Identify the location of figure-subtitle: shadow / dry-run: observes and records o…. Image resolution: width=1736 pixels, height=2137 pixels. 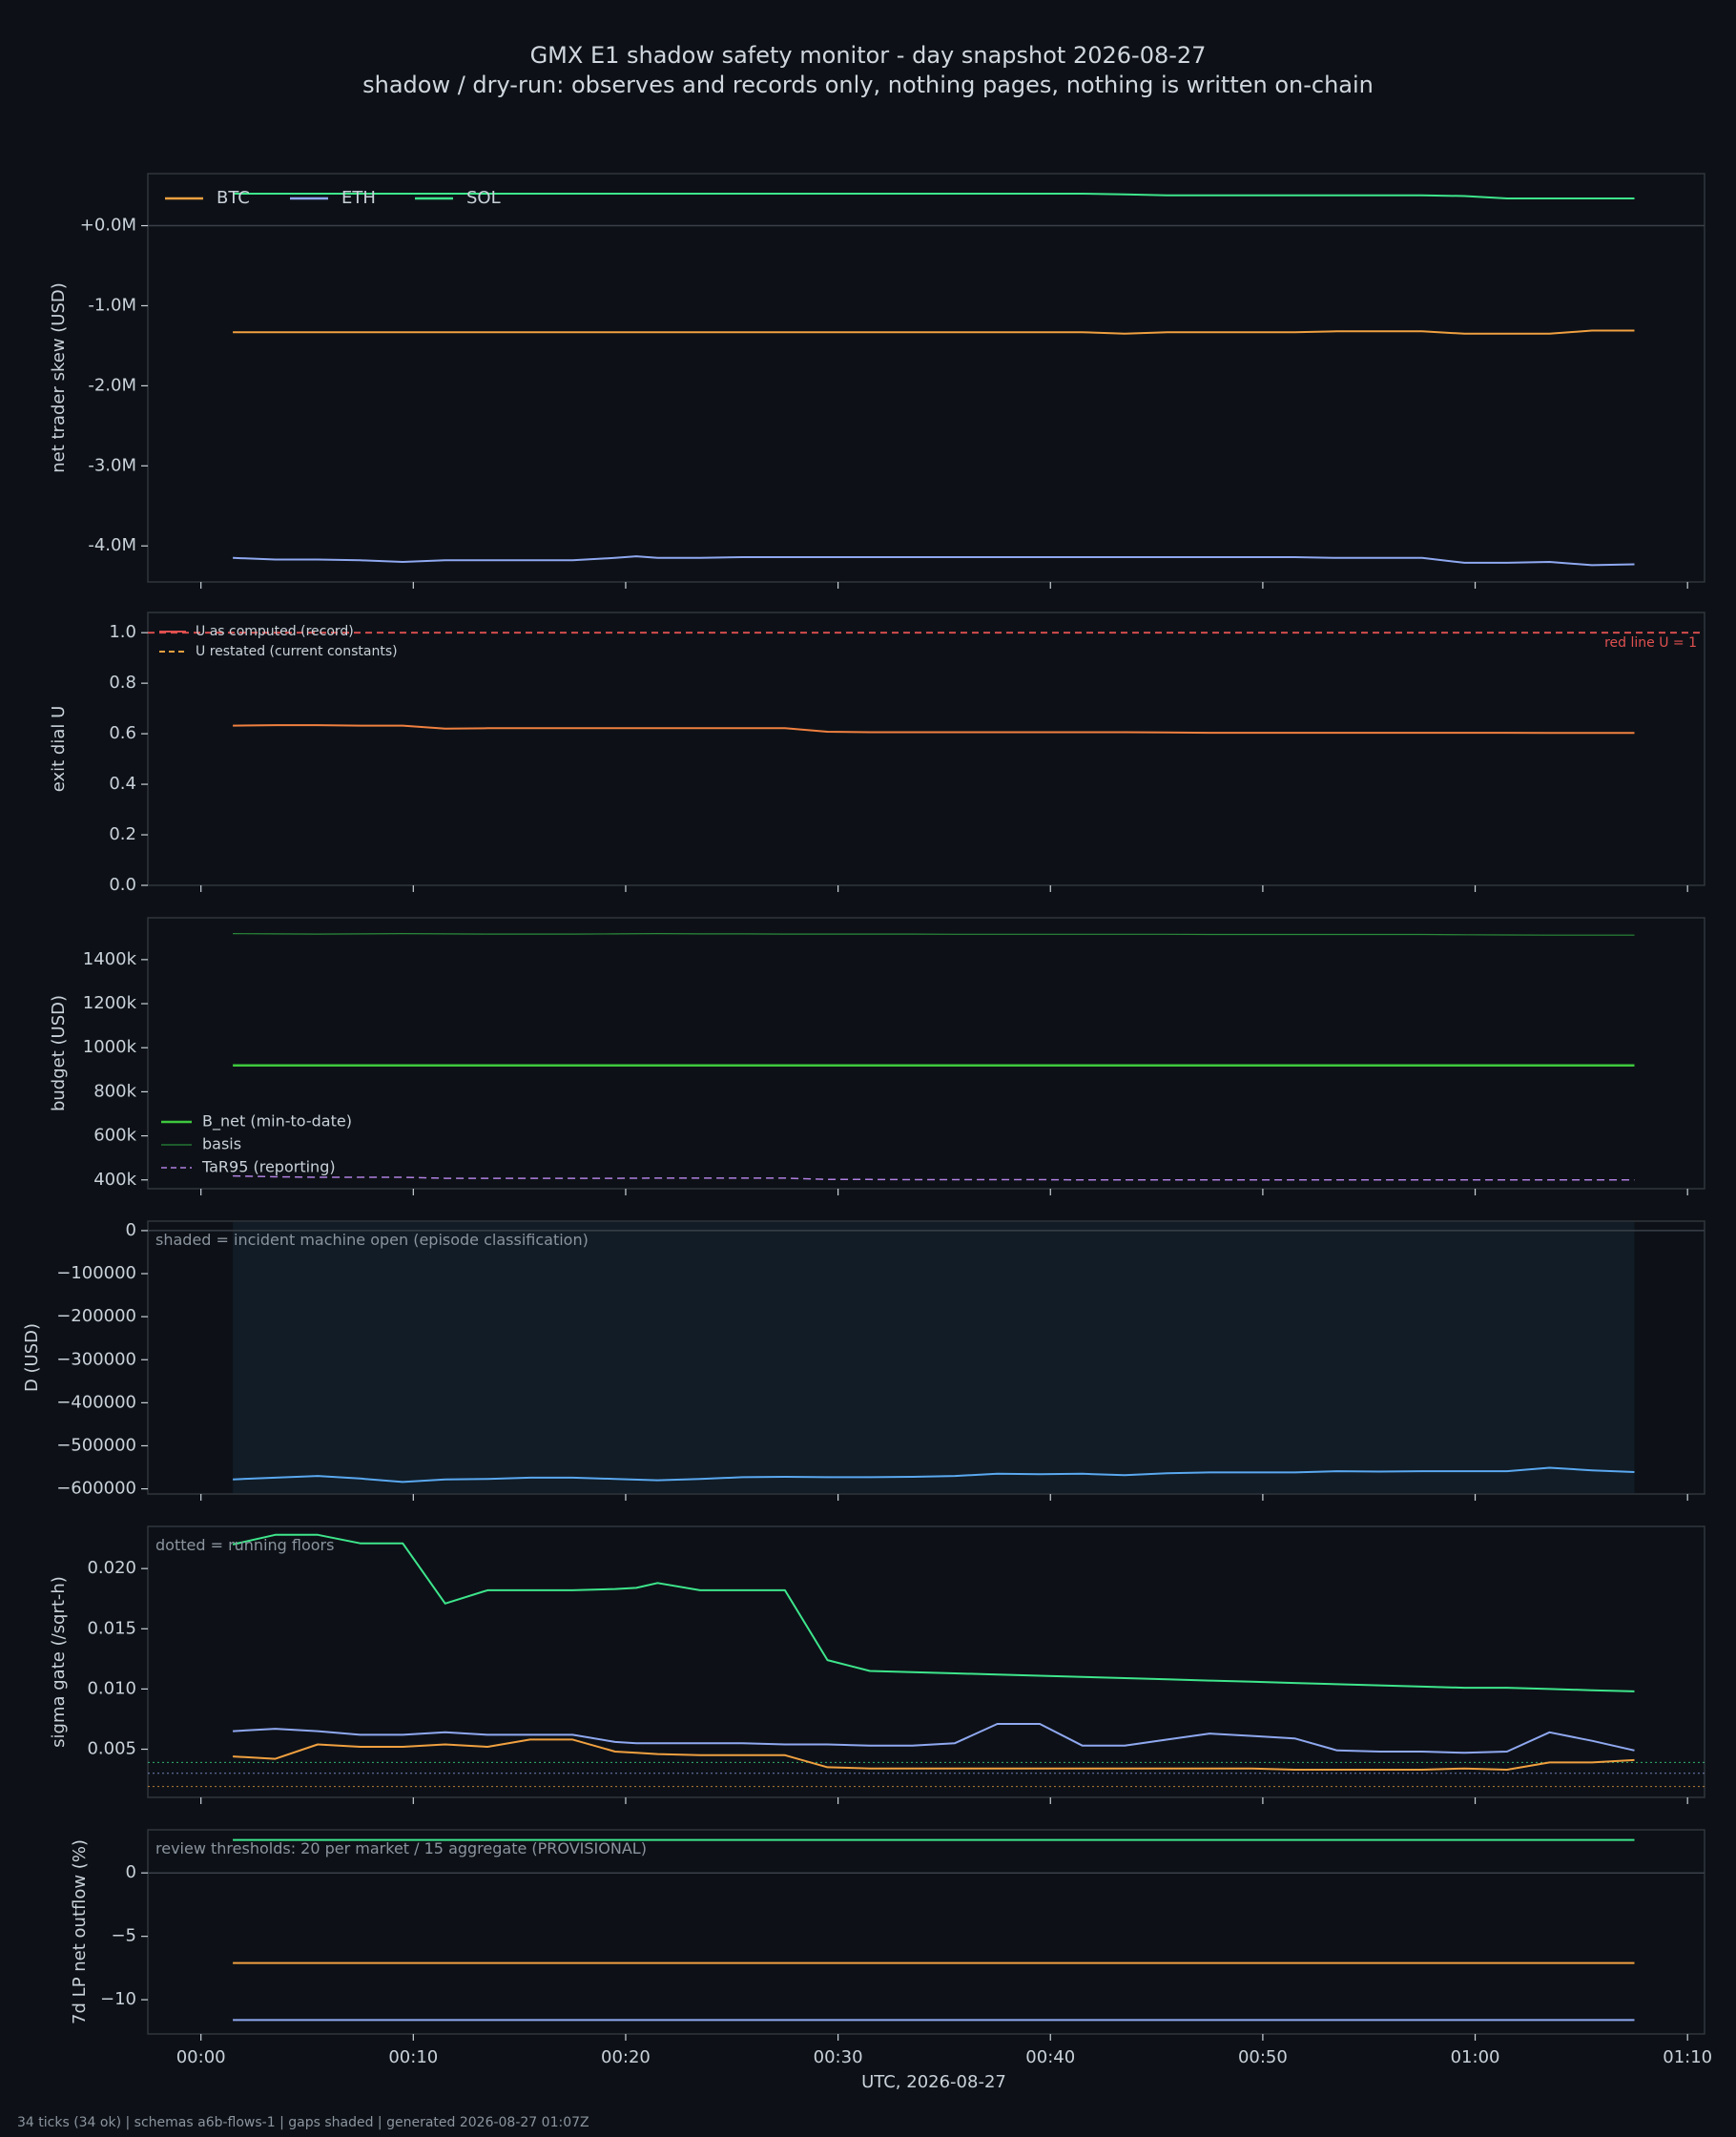
(868, 85).